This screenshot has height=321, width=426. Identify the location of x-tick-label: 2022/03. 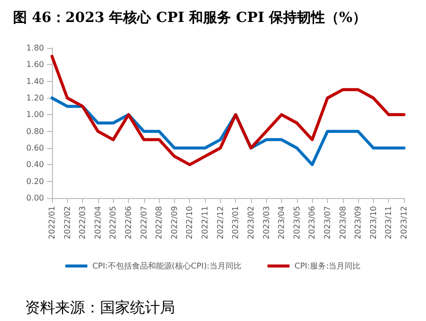
(83, 223).